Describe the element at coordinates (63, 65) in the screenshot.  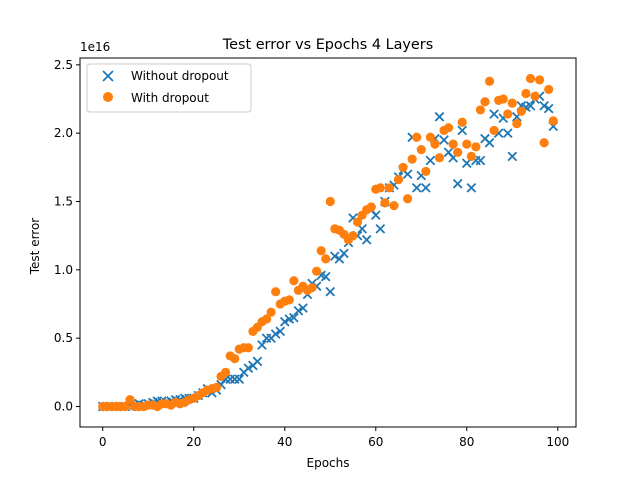
I see `y-tick-label: 2.5` at that location.